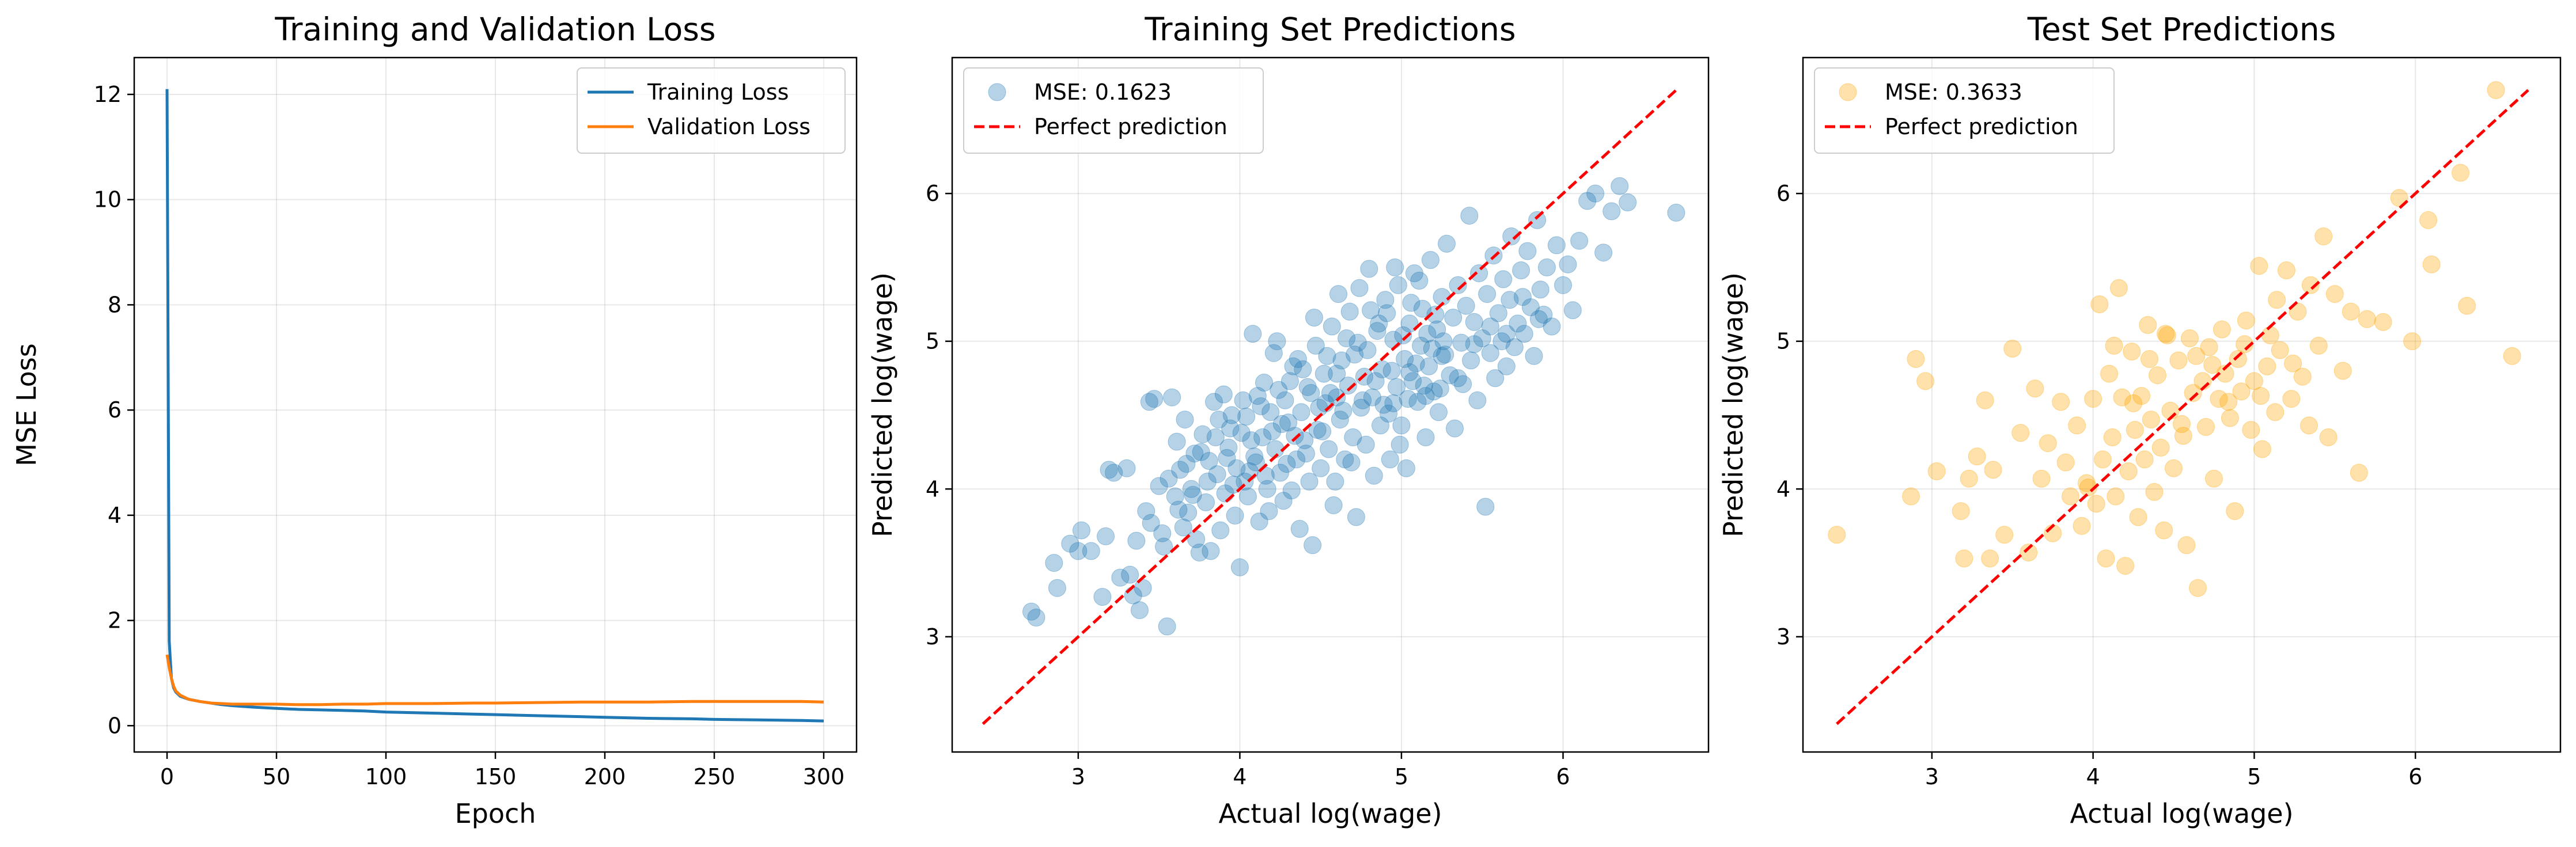 This screenshot has height=847, width=2576. Describe the element at coordinates (1783, 342) in the screenshot. I see `y-tick-label: 5` at that location.